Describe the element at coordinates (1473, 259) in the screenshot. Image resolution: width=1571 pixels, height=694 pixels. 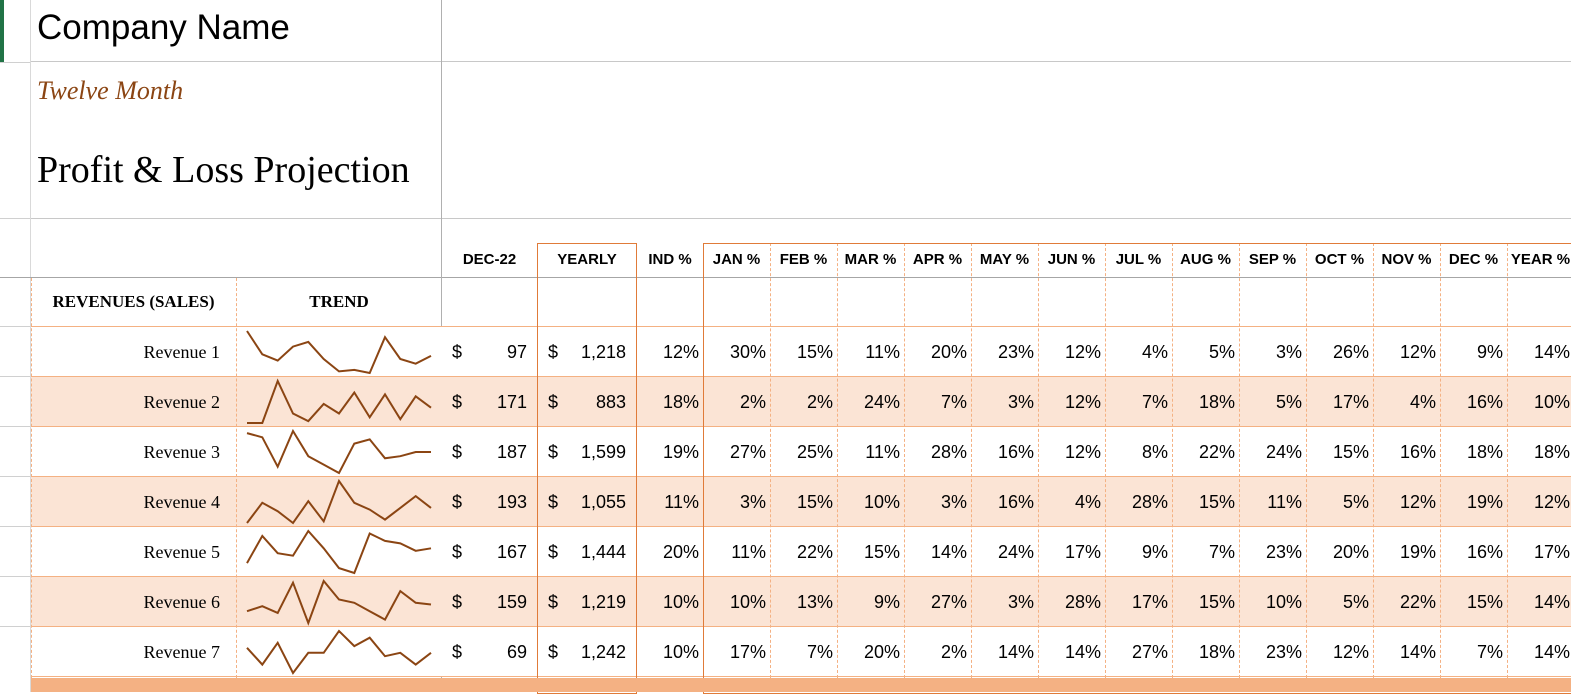
I see `col-header-month: DEC %` at that location.